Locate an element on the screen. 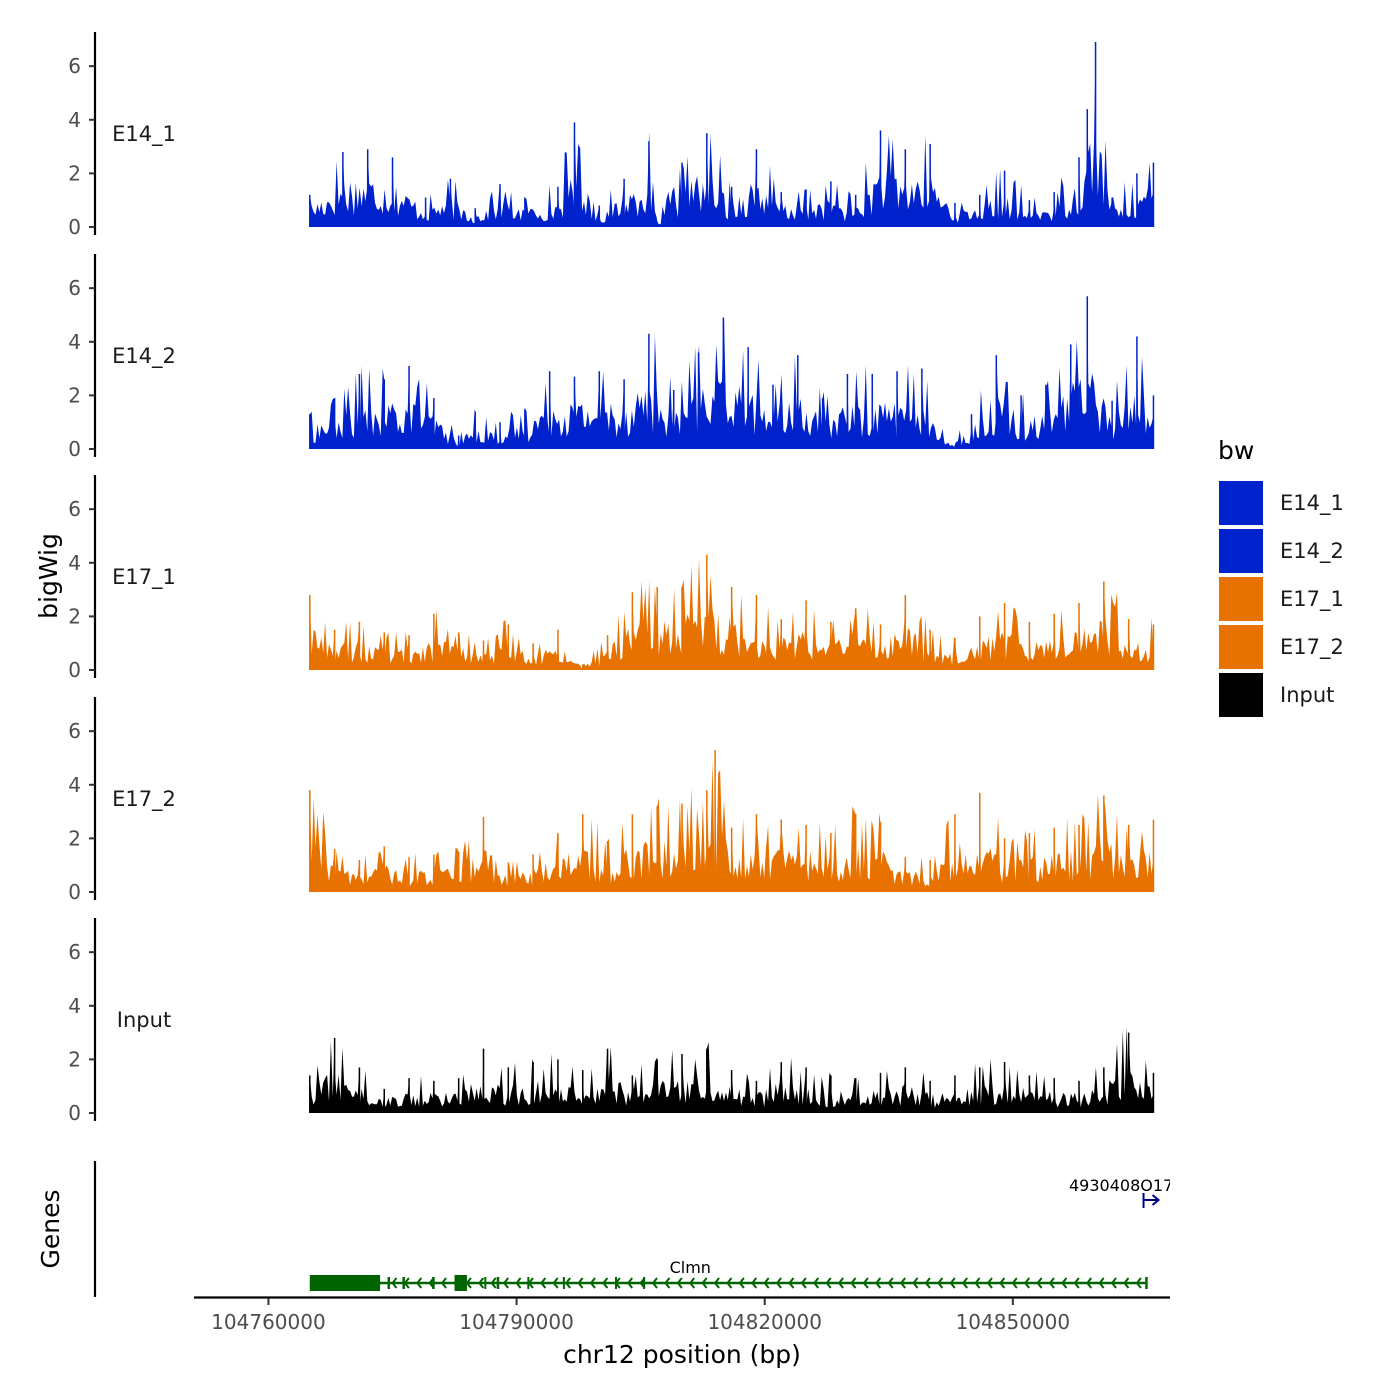 The image size is (1400, 1400). legend-item-e14-2: E14_2 is located at coordinates (1280, 551).